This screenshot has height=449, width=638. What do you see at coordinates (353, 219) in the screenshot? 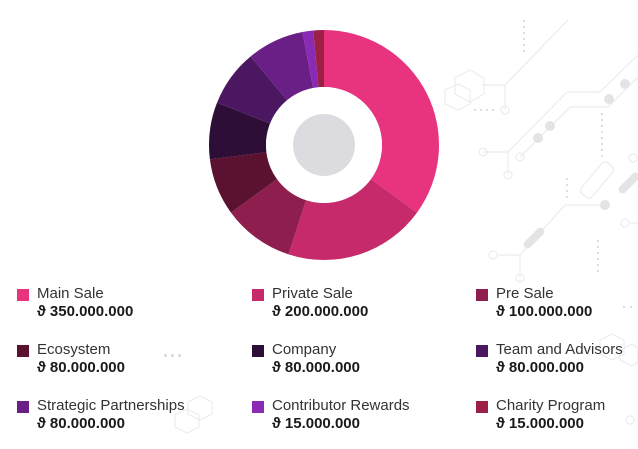
I see `donut-slice-private-sale` at bounding box center [353, 219].